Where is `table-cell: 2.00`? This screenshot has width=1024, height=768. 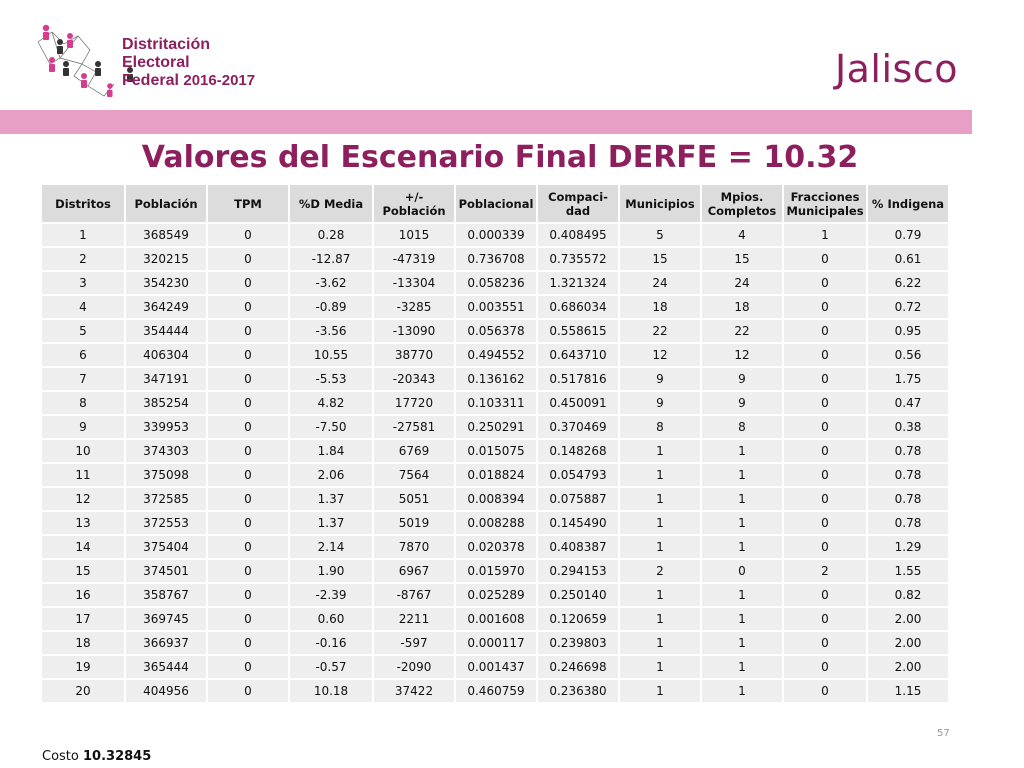
table-cell: 2.00 is located at coordinates (908, 643).